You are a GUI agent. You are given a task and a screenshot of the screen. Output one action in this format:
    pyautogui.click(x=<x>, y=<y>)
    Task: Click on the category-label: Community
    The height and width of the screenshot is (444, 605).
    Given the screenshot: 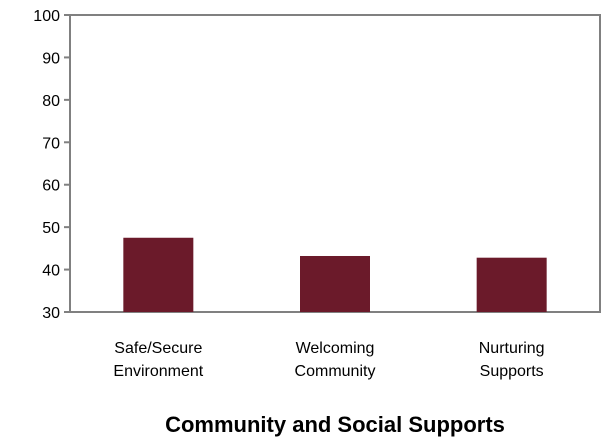 What is the action you would take?
    pyautogui.click(x=335, y=371)
    